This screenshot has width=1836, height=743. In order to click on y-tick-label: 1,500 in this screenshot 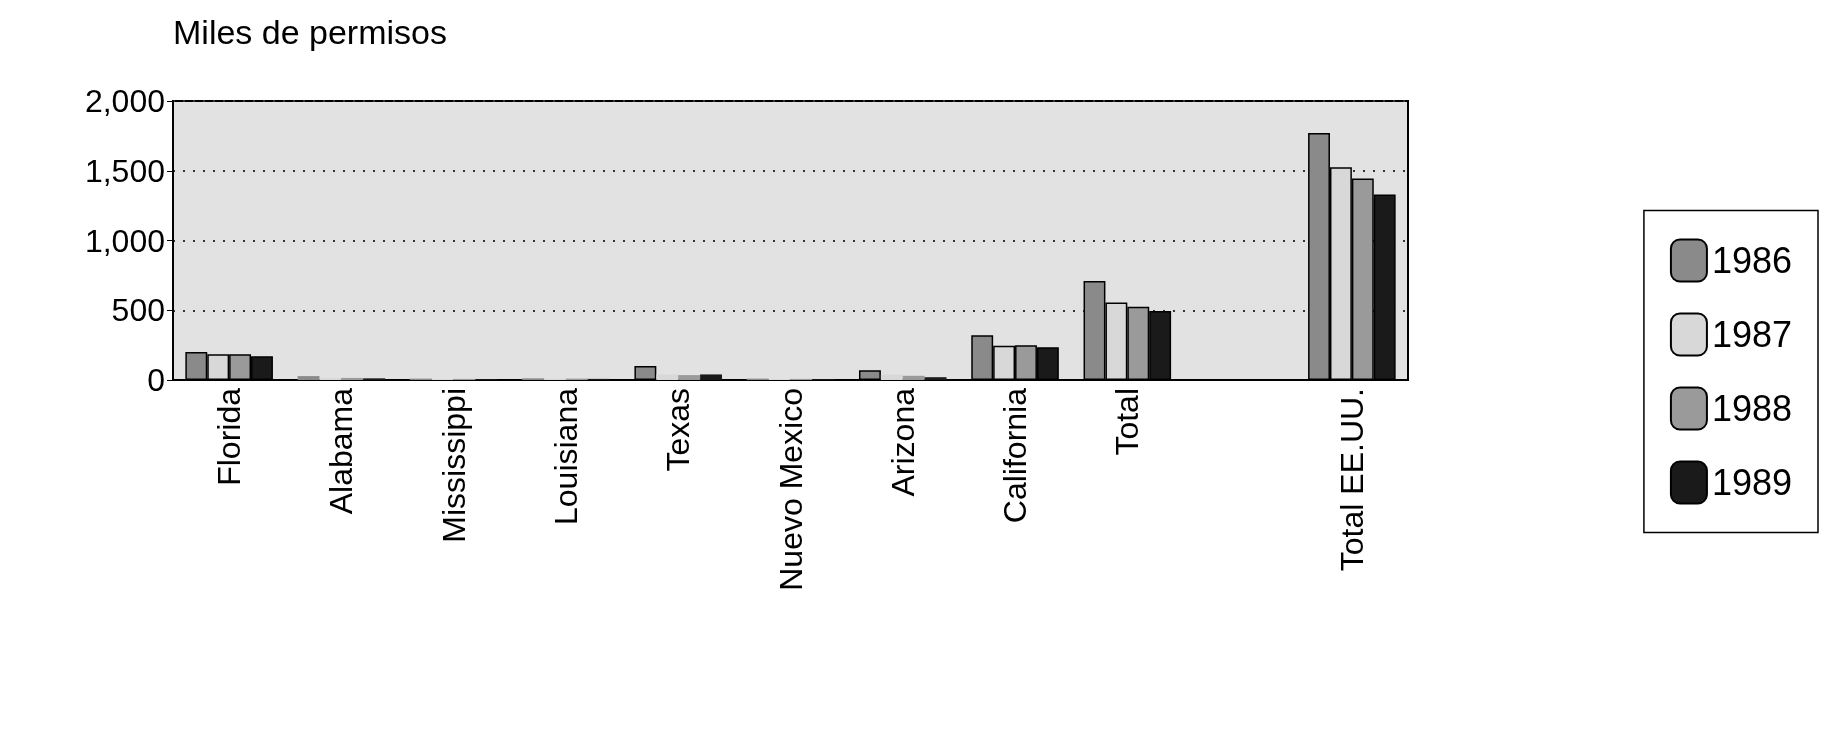, I will do `click(124, 170)`.